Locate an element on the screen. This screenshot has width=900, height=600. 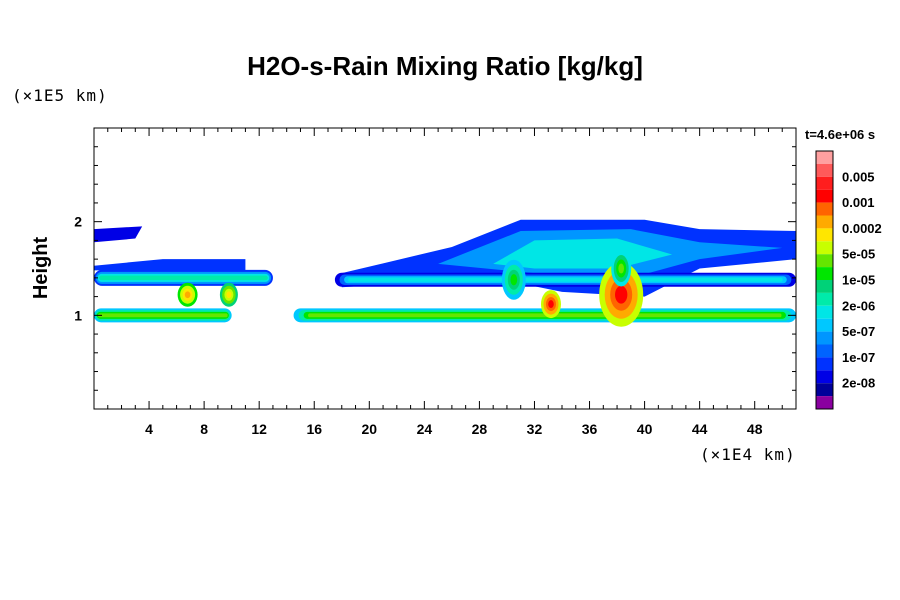
colorbar-label-13: 5e-07 is located at coordinates (858, 331).